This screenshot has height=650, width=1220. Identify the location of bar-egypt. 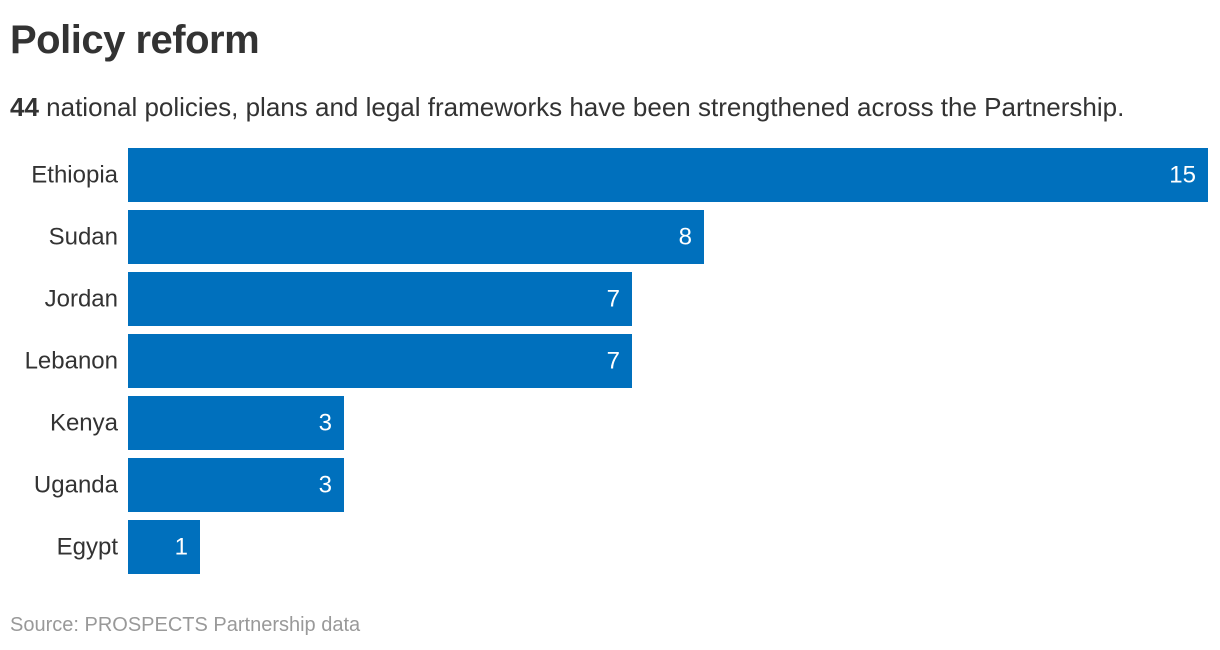
(164, 547).